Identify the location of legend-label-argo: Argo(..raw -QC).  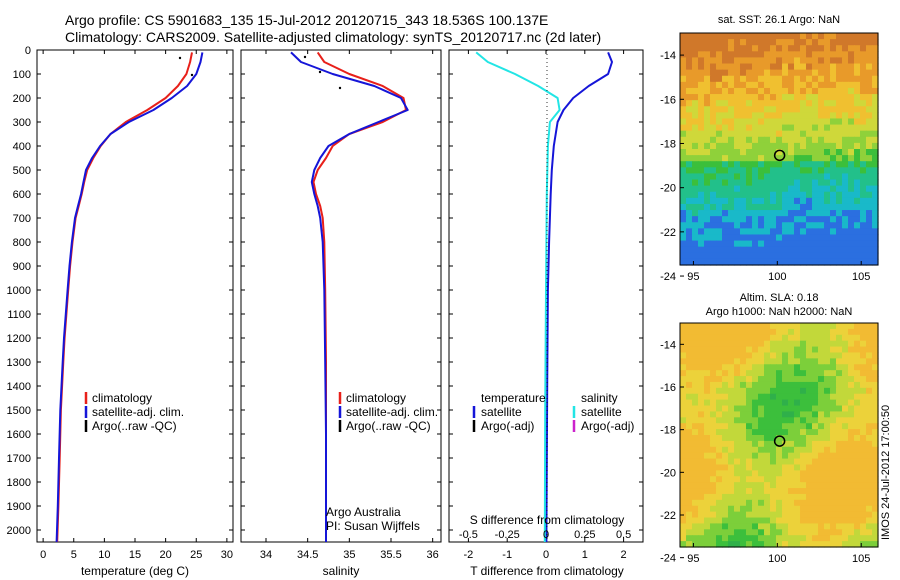
(134, 426).